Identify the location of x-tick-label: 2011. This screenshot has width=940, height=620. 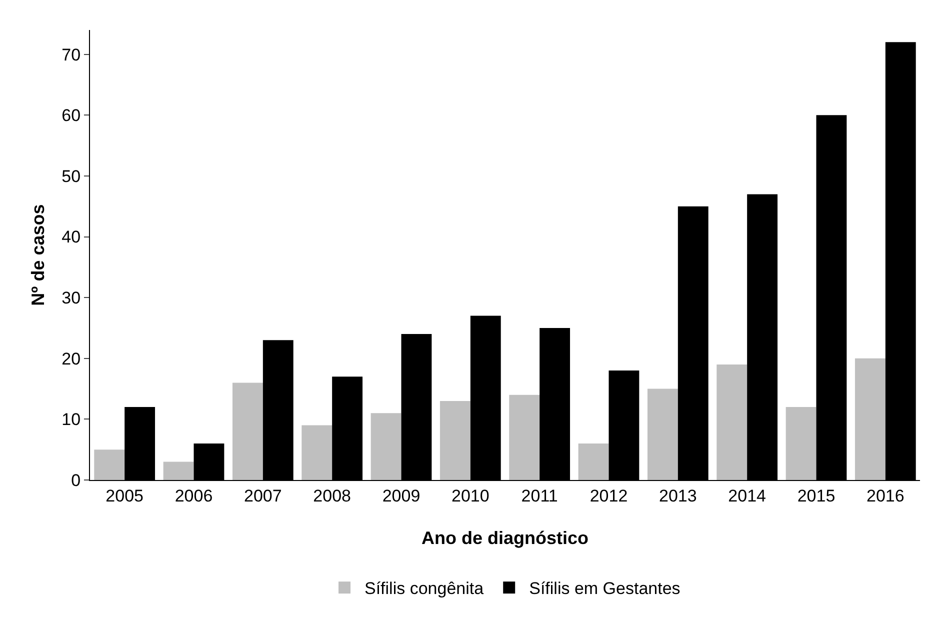
(539, 496).